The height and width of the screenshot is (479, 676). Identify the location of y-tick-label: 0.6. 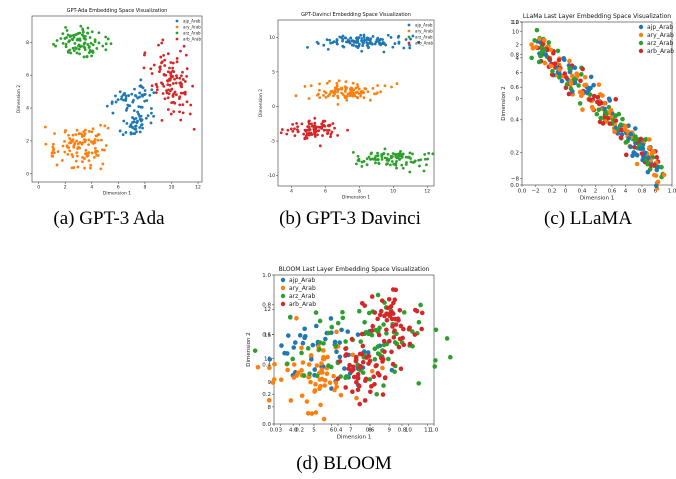
(514, 88).